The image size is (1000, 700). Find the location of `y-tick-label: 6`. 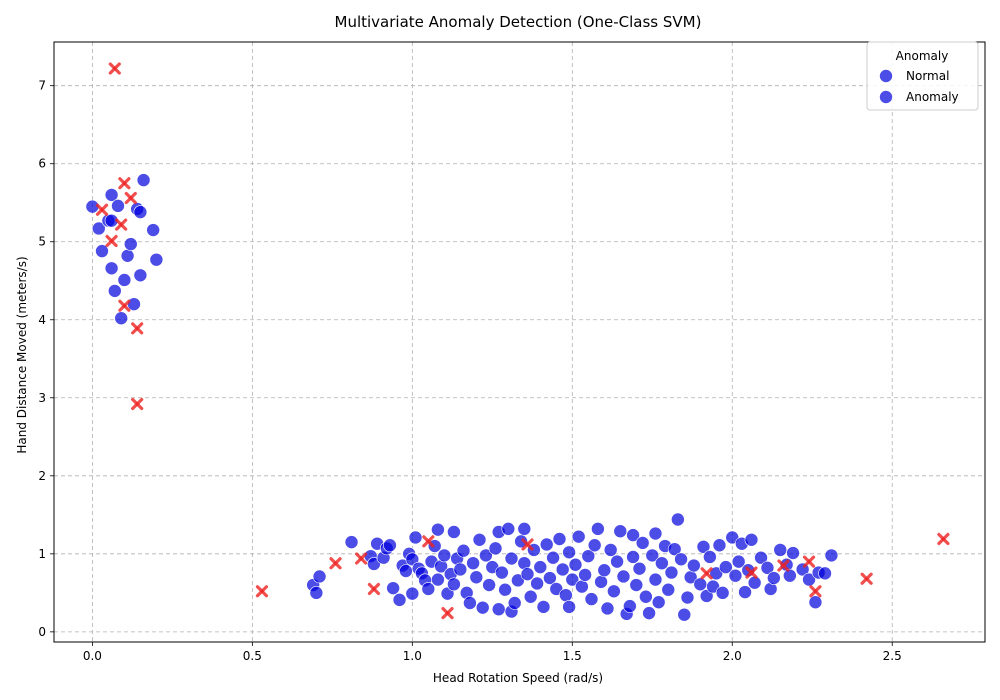

y-tick-label: 6 is located at coordinates (42, 164).